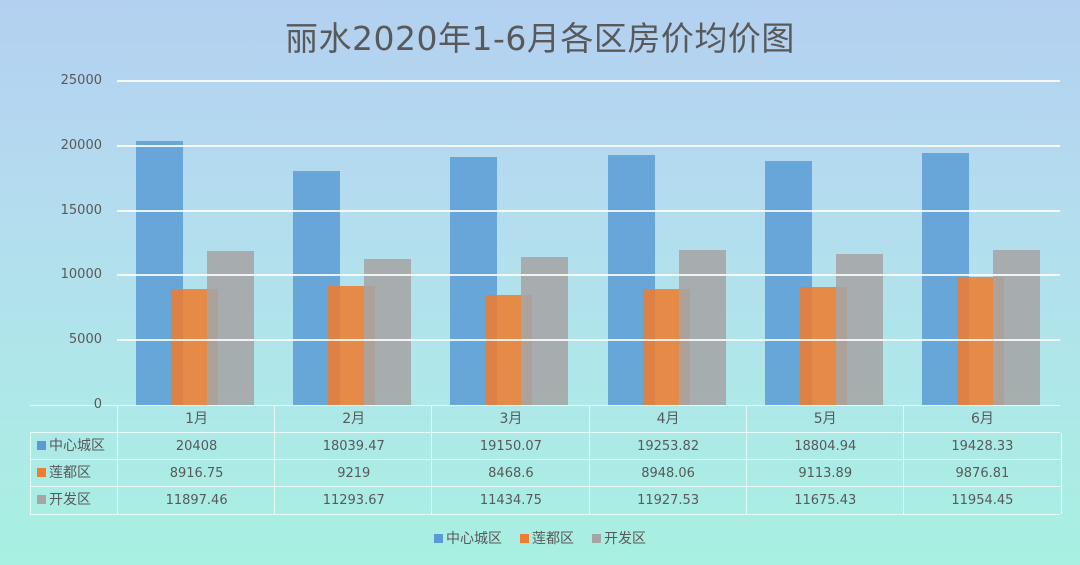 This screenshot has height=565, width=1080. I want to click on row-label: 中心城区, so click(73, 446).